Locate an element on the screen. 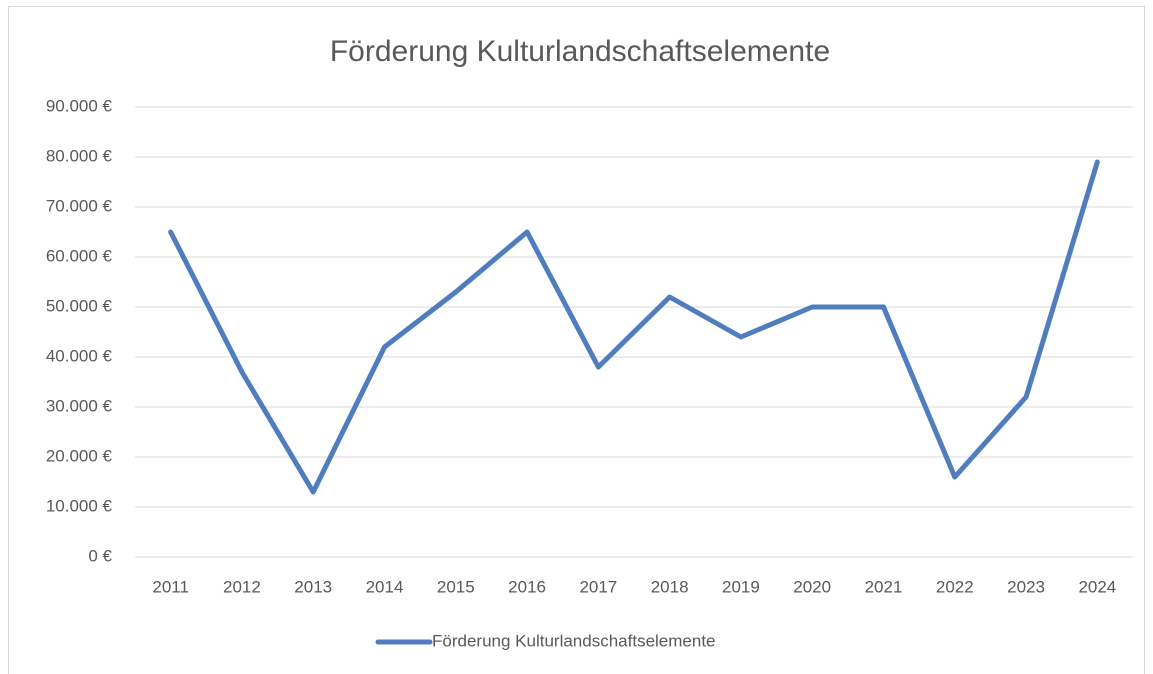 This screenshot has width=1153, height=674. y-tick-label: 20.000 € is located at coordinates (79, 455).